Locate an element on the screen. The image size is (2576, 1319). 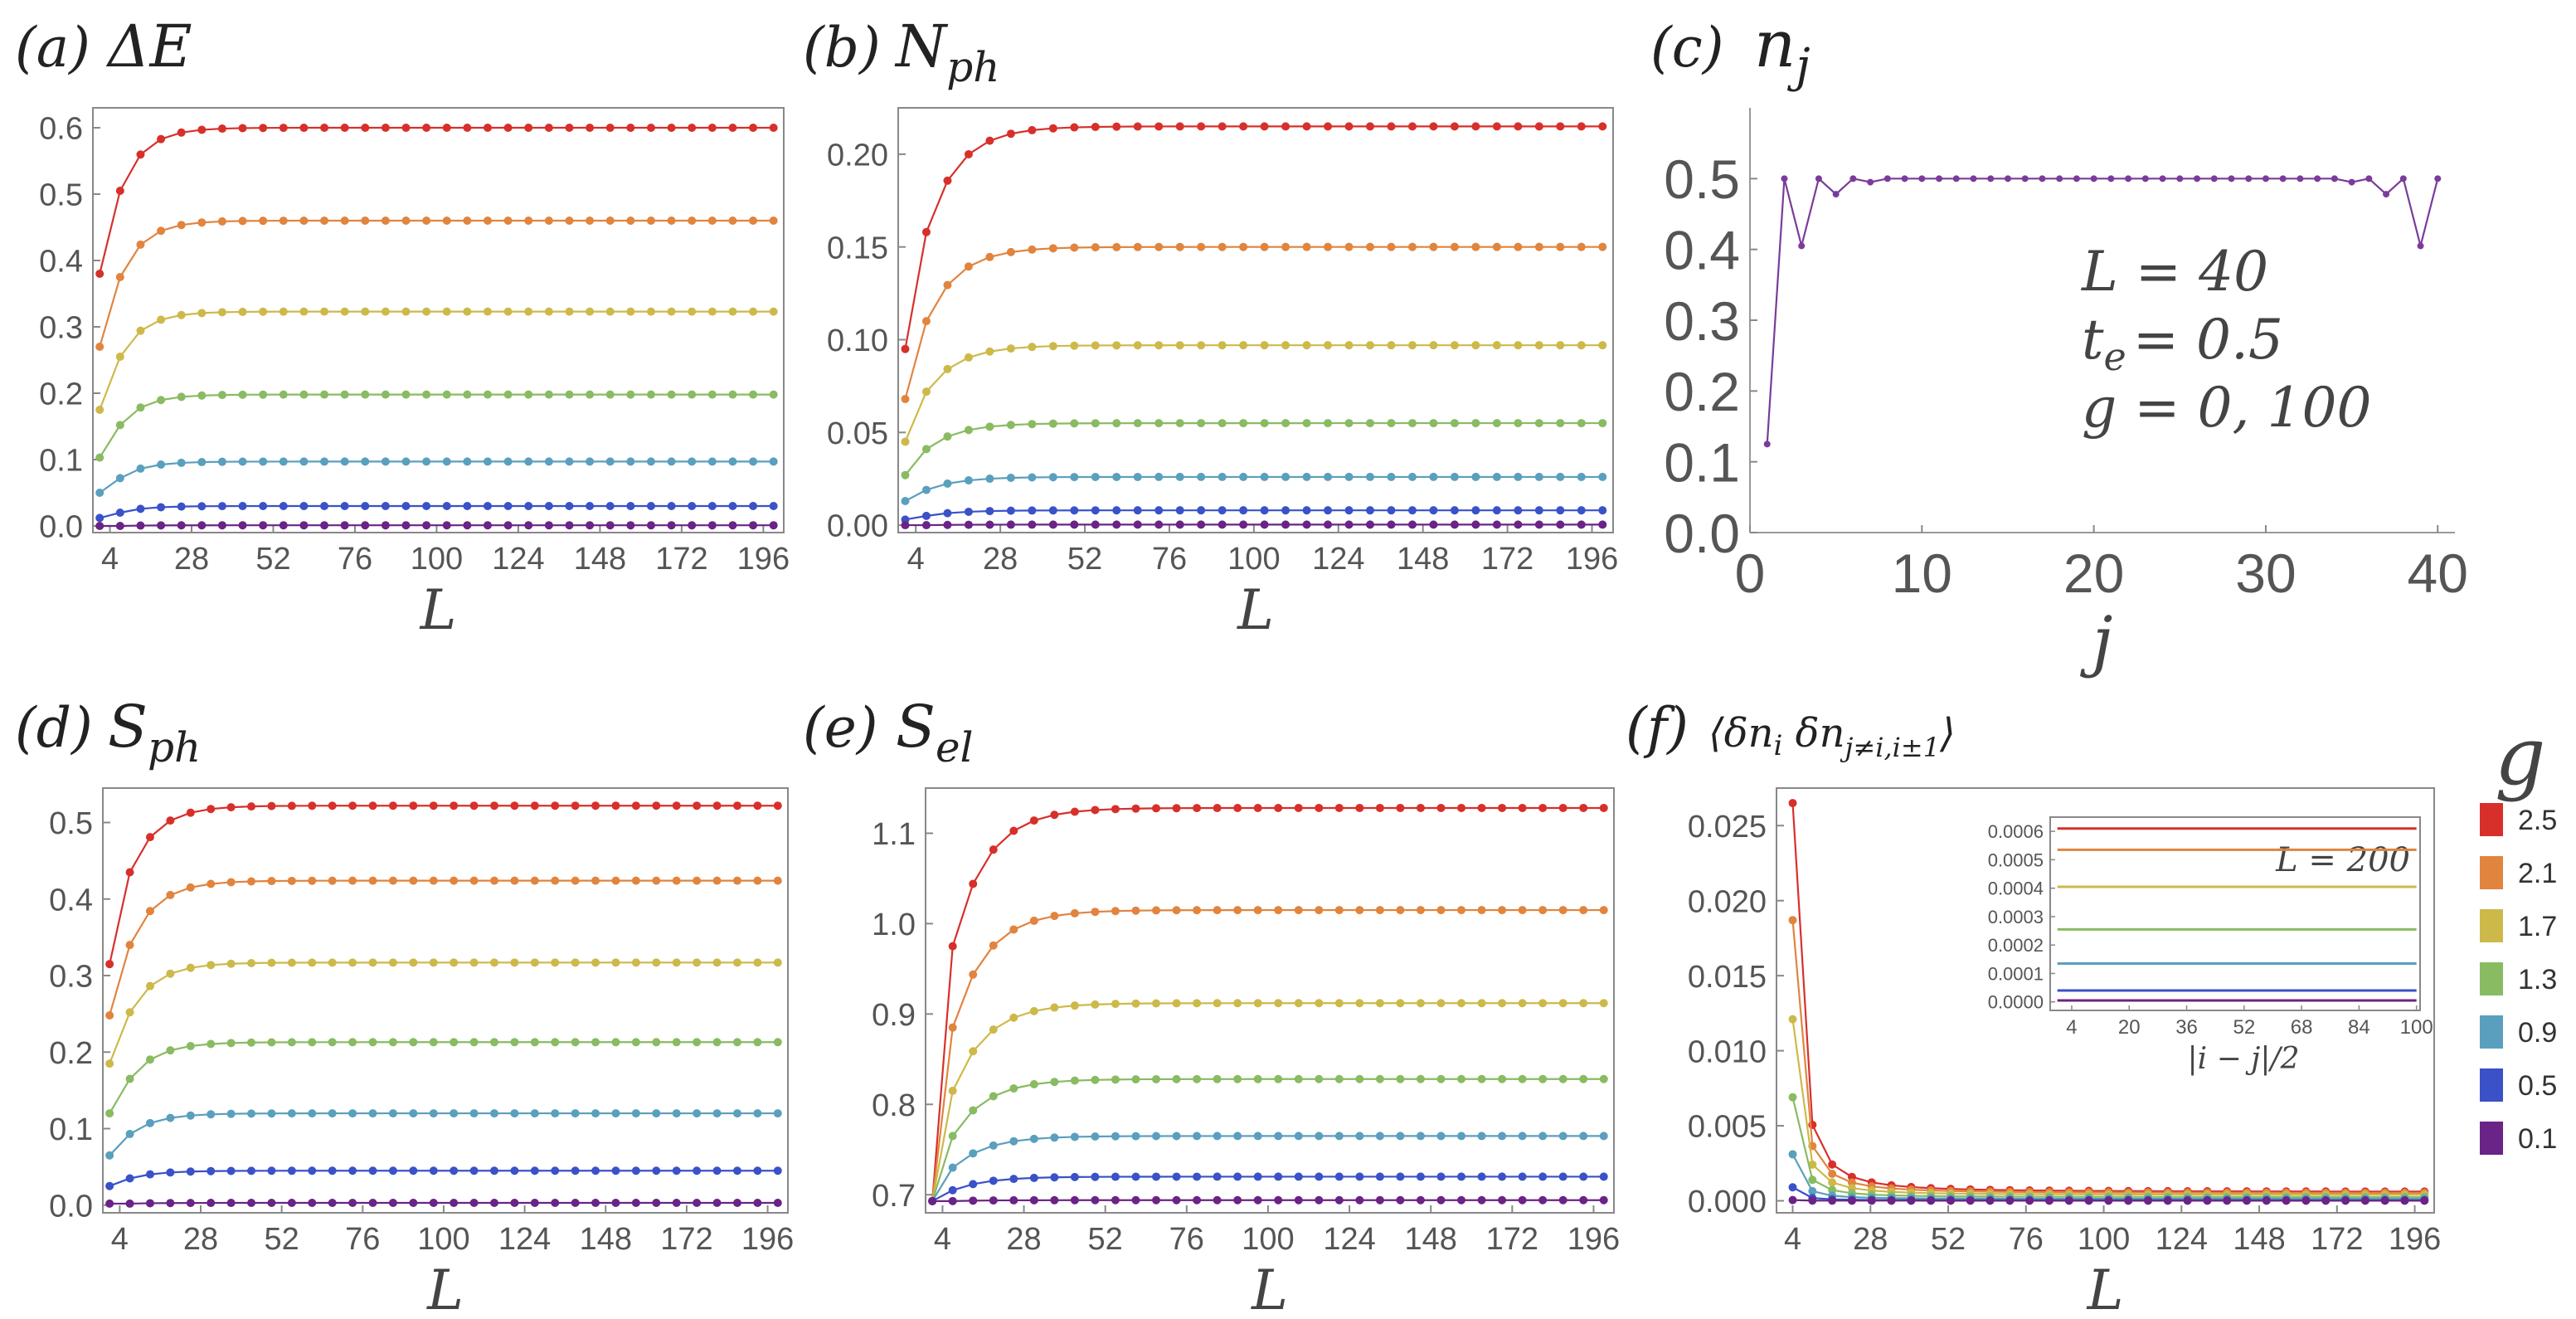
inset-x-tick-label: 84 is located at coordinates (2359, 1027).